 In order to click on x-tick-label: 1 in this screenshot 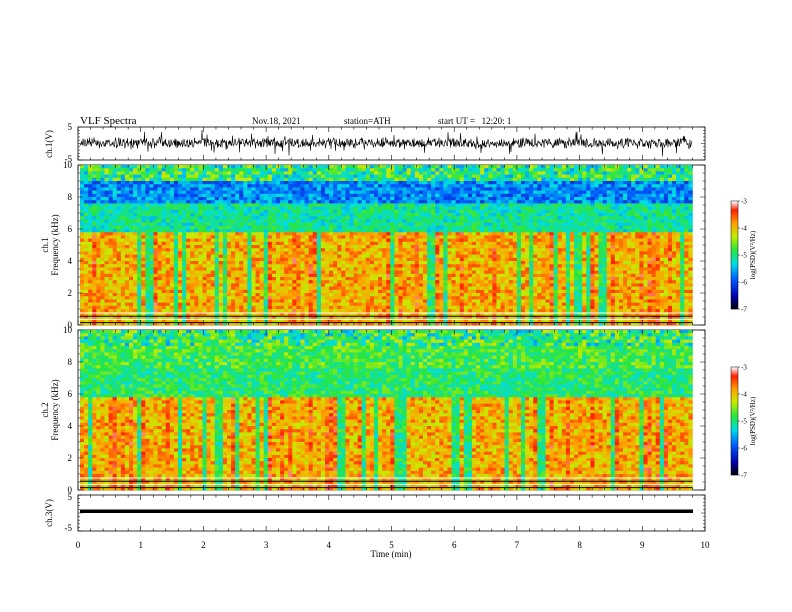, I will do `click(140, 545)`.